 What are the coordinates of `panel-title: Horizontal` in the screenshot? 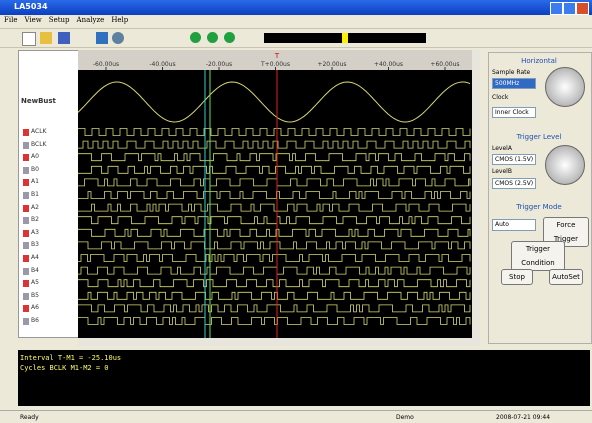 It's located at (539, 61).